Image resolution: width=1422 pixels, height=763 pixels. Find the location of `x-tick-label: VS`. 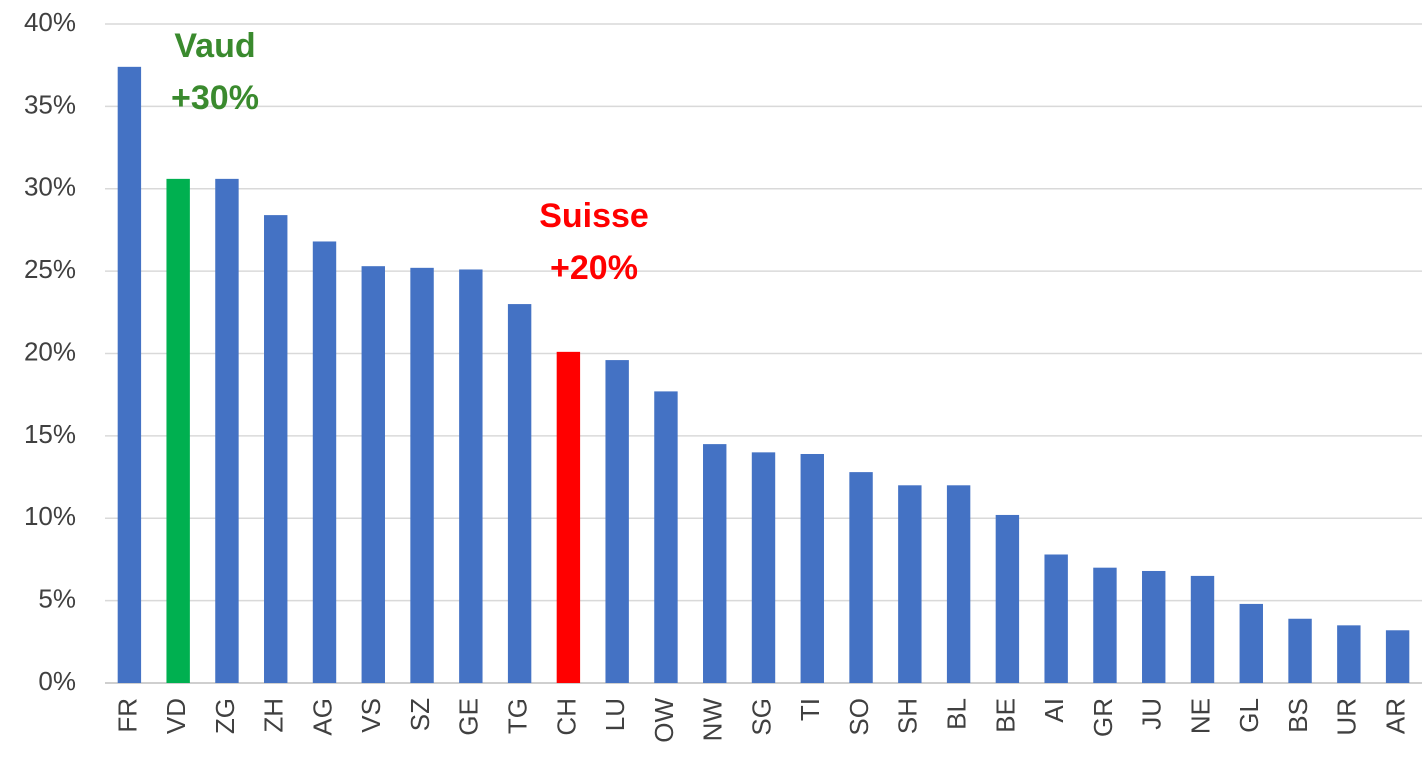

x-tick-label: VS is located at coordinates (371, 715).